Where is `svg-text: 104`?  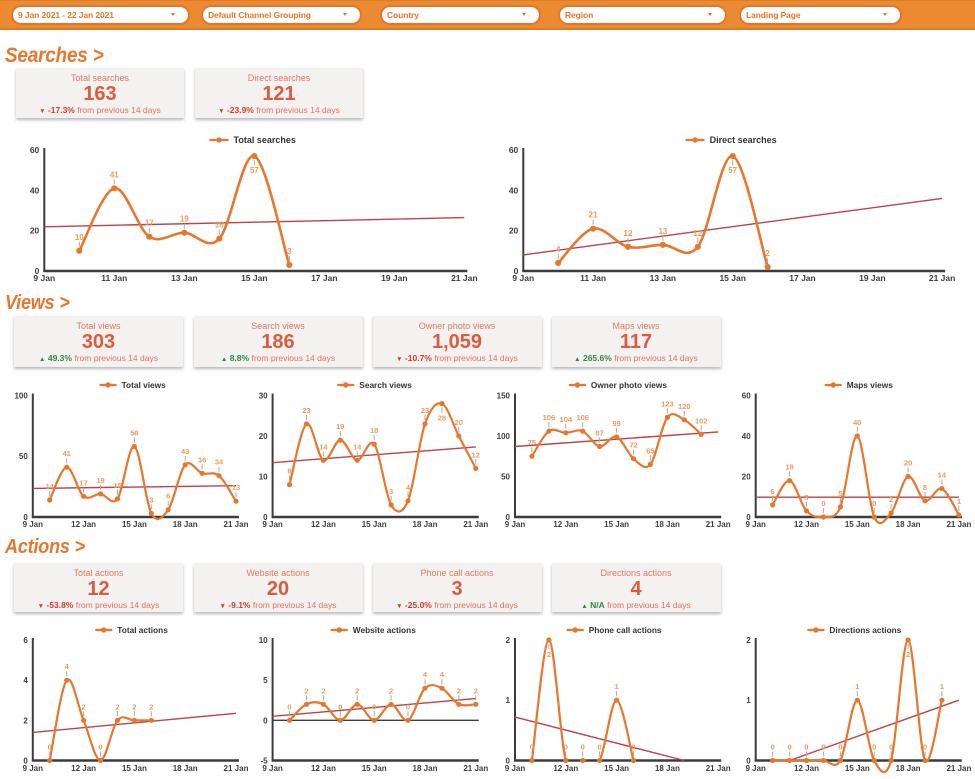 svg-text: 104 is located at coordinates (566, 419).